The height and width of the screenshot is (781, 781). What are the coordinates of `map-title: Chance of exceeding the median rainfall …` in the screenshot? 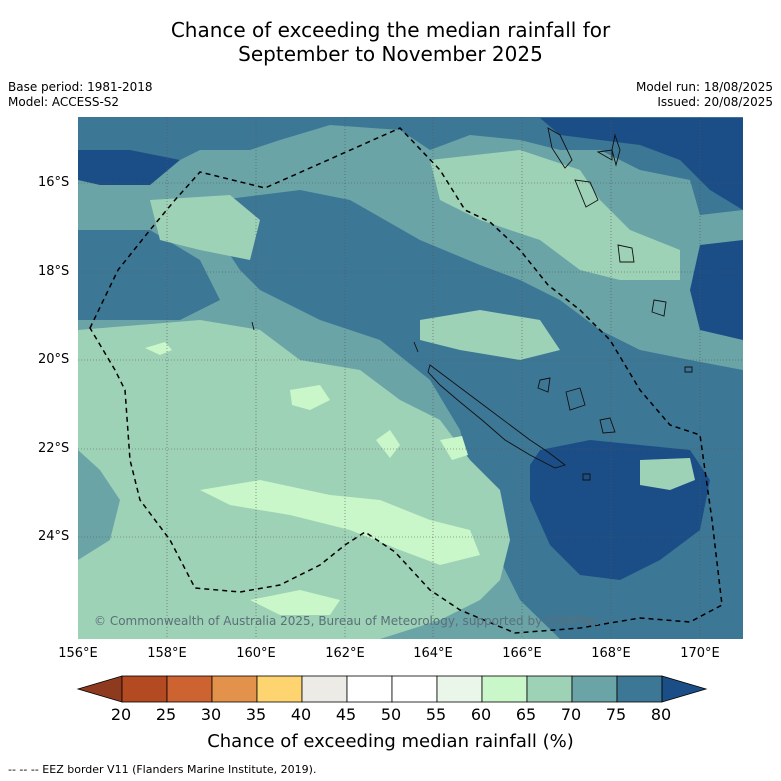 It's located at (390, 42).